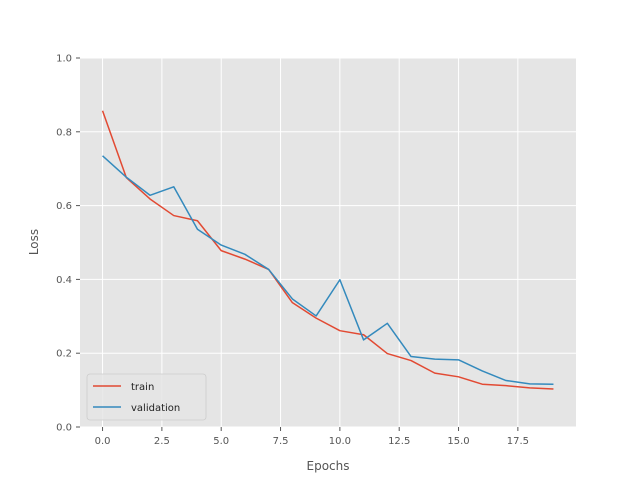 This screenshot has height=480, width=640. What do you see at coordinates (221, 441) in the screenshot?
I see `x-tick-label: 5.0` at bounding box center [221, 441].